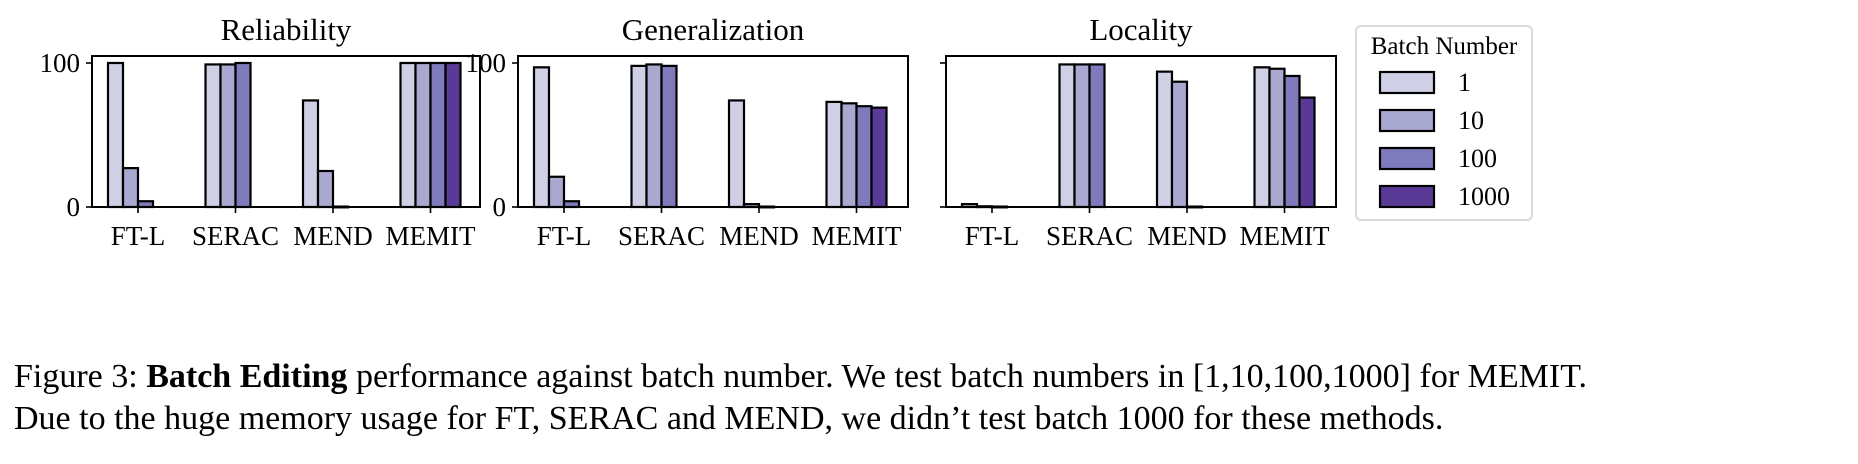 This screenshot has width=1858, height=464. Describe the element at coordinates (1477, 158) in the screenshot. I see `legend-label-100: 100` at that location.